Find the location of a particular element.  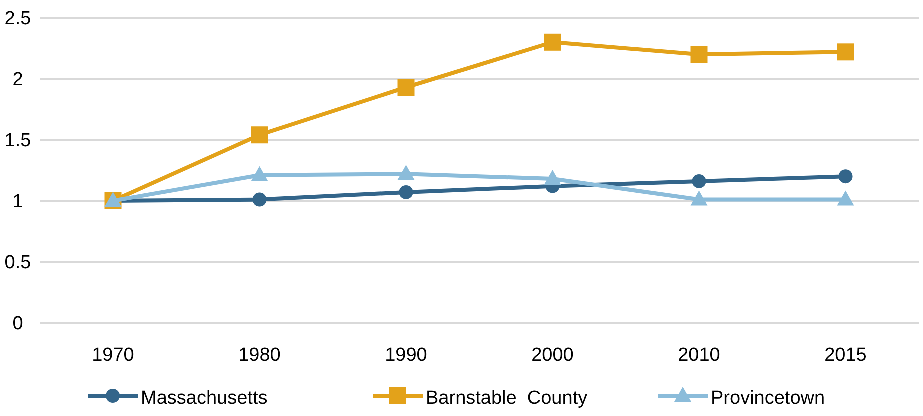

x-tick-label: 1990 is located at coordinates (406, 355).